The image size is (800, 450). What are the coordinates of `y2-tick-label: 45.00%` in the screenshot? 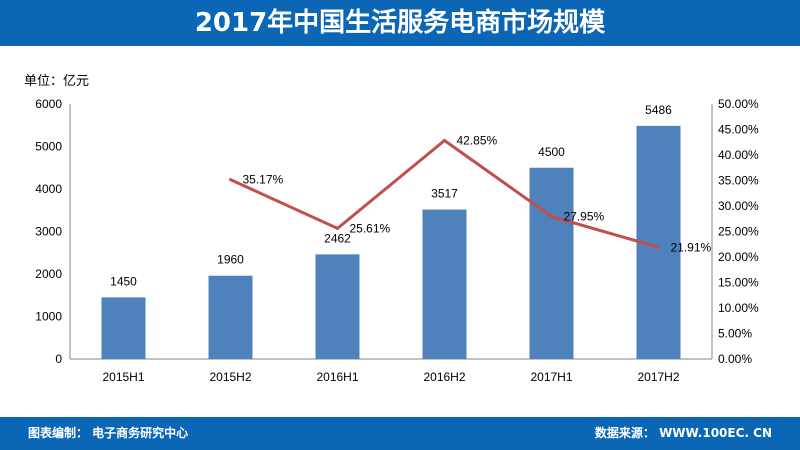 It's located at (738, 130).